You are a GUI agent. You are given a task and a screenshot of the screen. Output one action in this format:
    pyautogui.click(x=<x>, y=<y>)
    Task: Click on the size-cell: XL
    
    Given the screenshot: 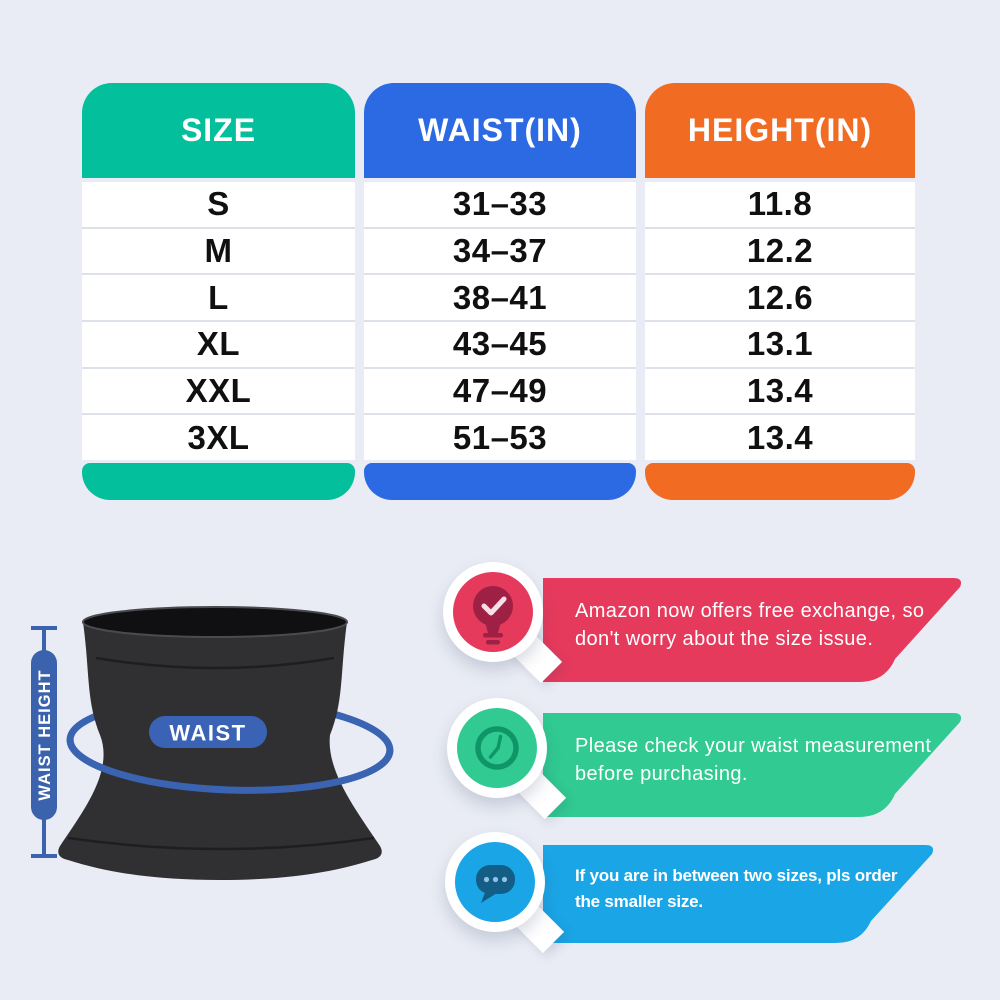 What is the action you would take?
    pyautogui.click(x=218, y=345)
    